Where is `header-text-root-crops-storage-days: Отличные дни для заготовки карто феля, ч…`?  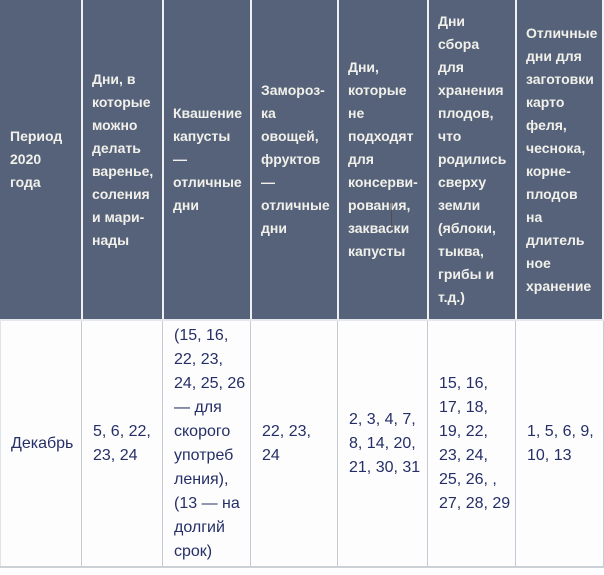
header-text-root-crops-storage-days: Отличные дни для заготовки карто феля, ч… is located at coordinates (562, 159).